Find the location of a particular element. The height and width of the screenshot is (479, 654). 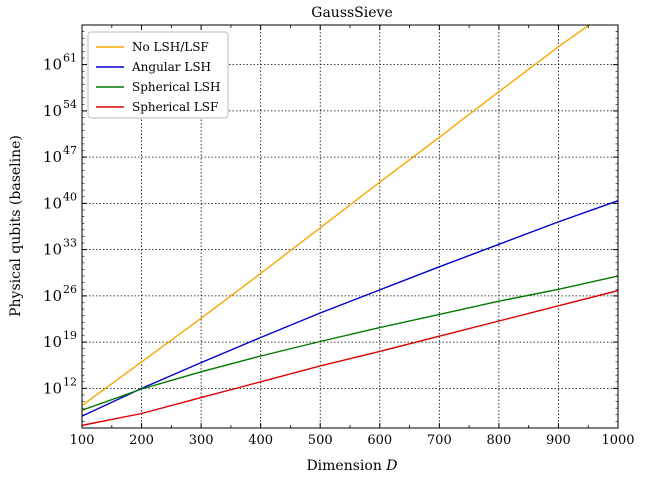

y-tick-exponent: 12 is located at coordinates (70, 381).